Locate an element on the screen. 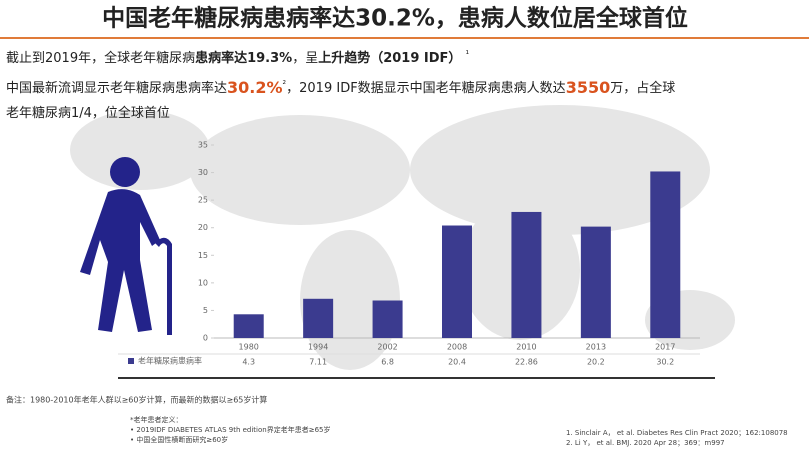 The width and height of the screenshot is (809, 451). text-run: 老年糖尿病1/4，位全球首位 is located at coordinates (88, 113).